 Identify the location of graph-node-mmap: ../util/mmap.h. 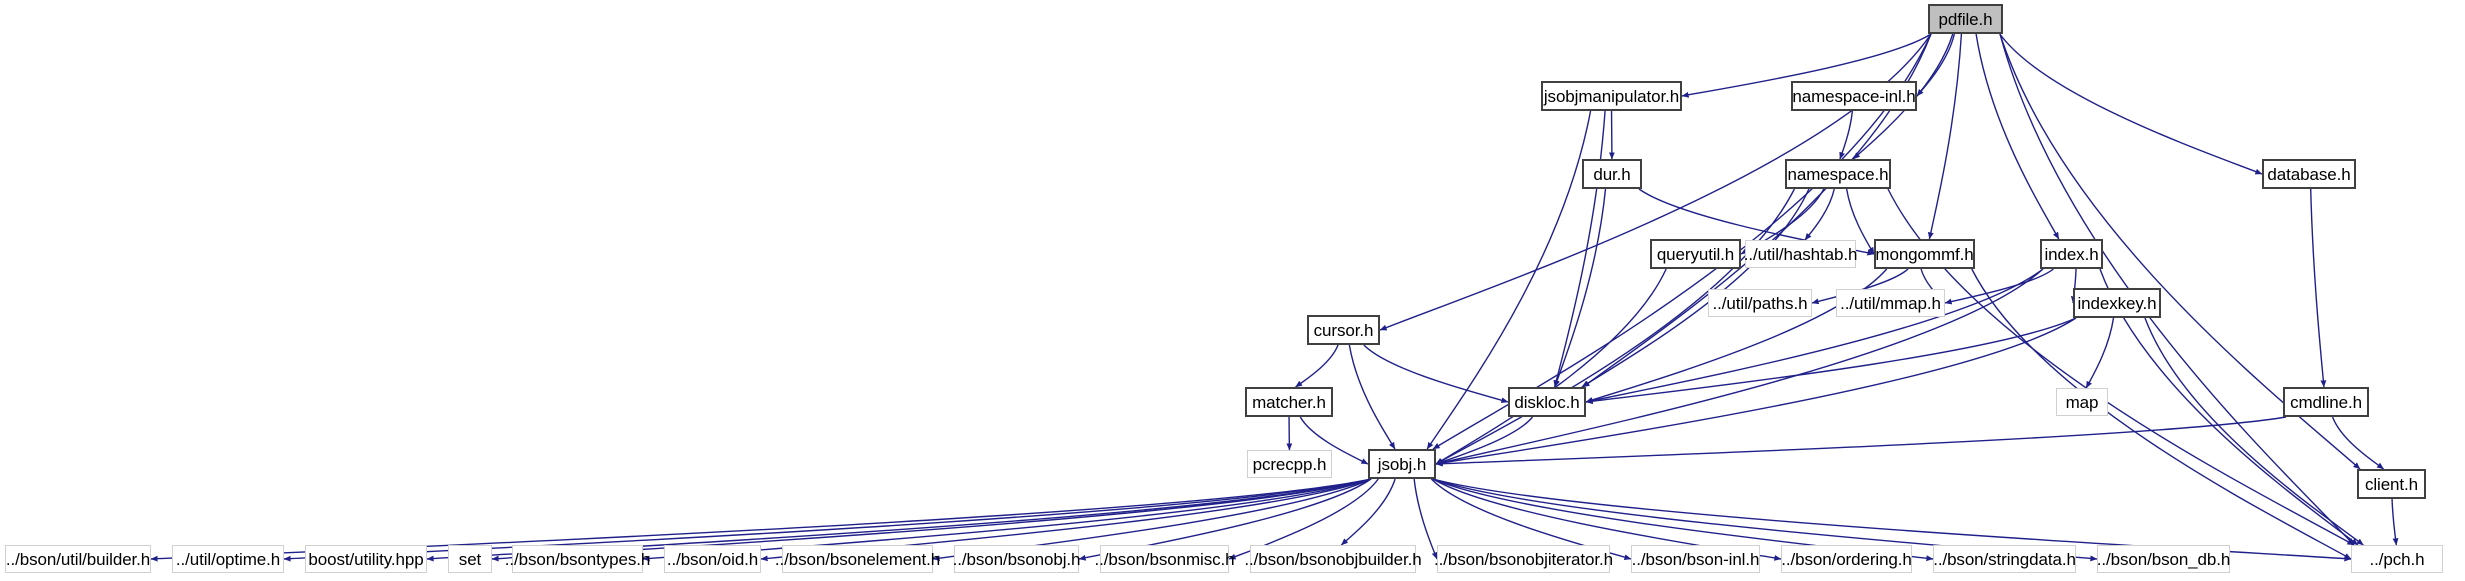
(1890, 303).